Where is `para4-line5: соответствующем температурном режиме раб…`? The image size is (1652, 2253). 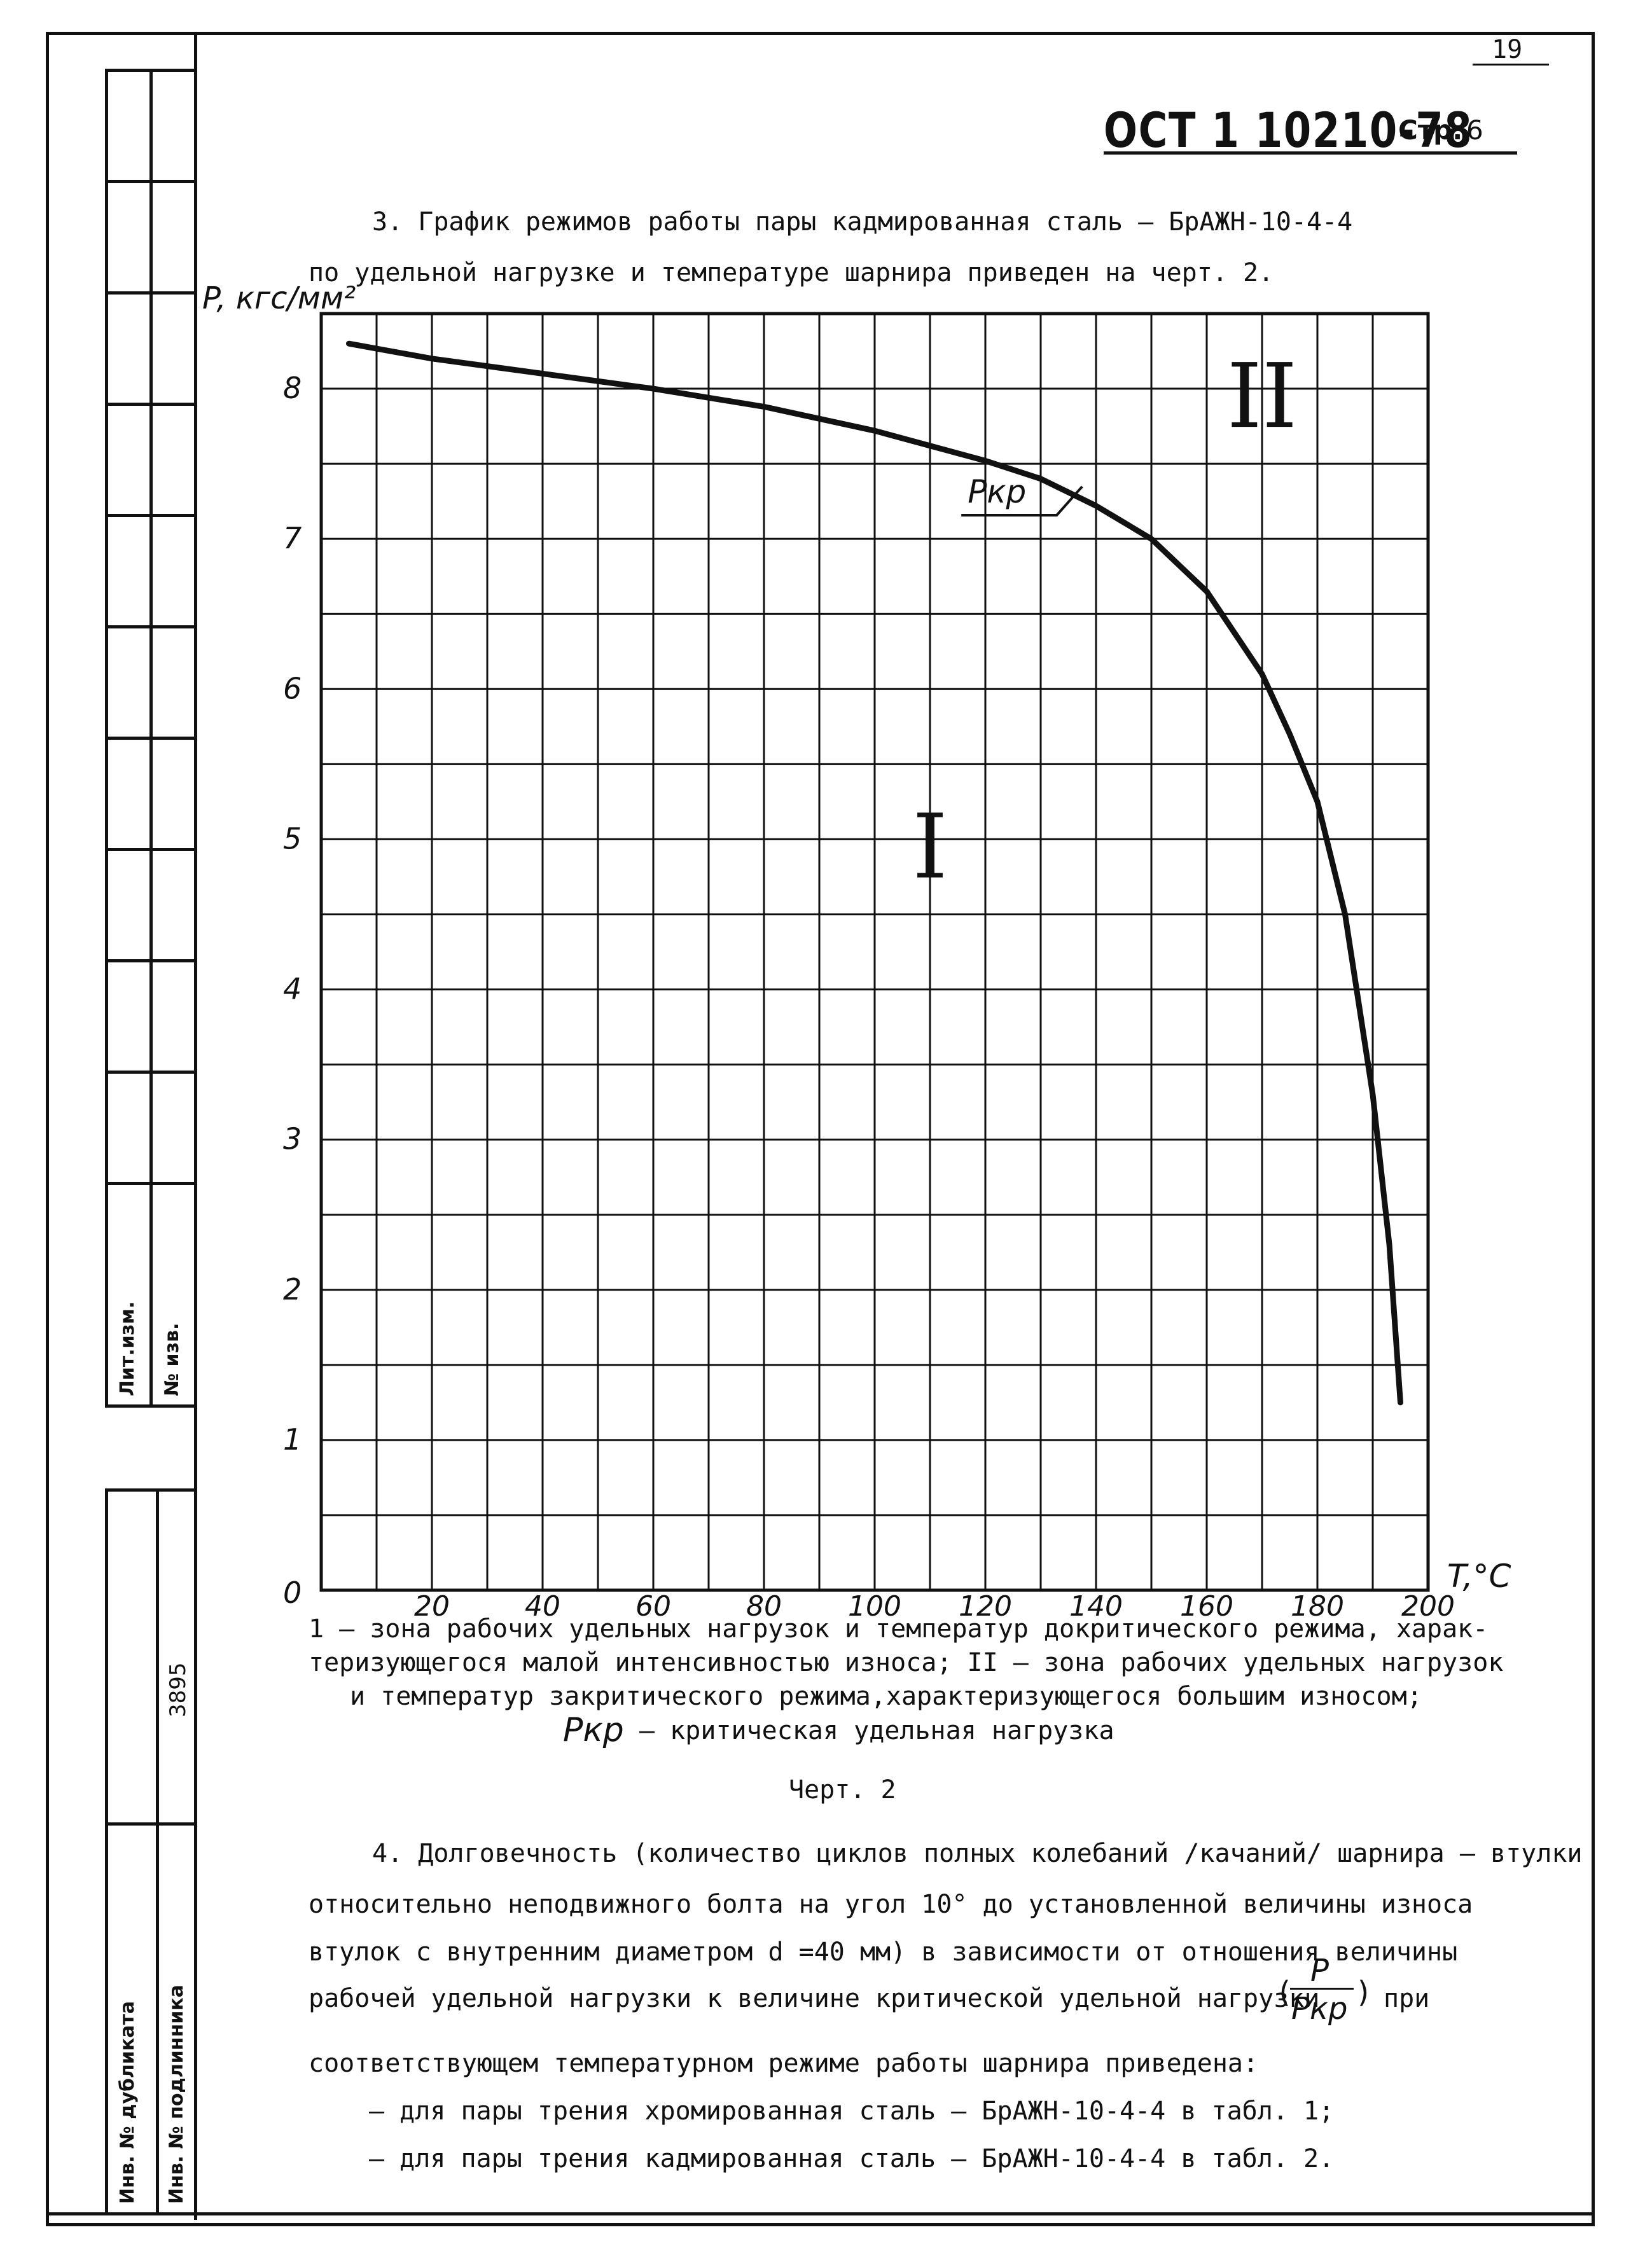
para4-line5: соответствующем температурном режиме раб… is located at coordinates (784, 2063).